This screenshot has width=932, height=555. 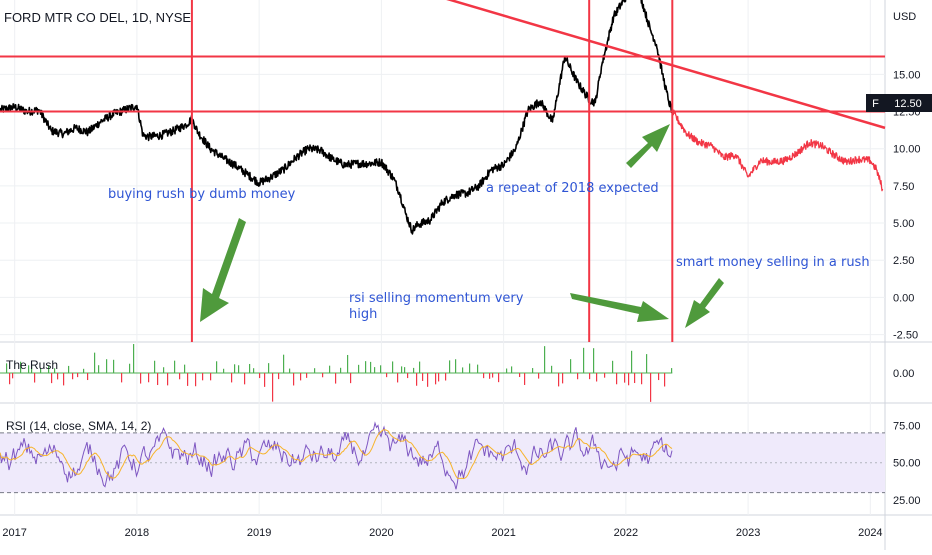 What do you see at coordinates (619, 307) in the screenshot?
I see `arrow-rsi-icon` at bounding box center [619, 307].